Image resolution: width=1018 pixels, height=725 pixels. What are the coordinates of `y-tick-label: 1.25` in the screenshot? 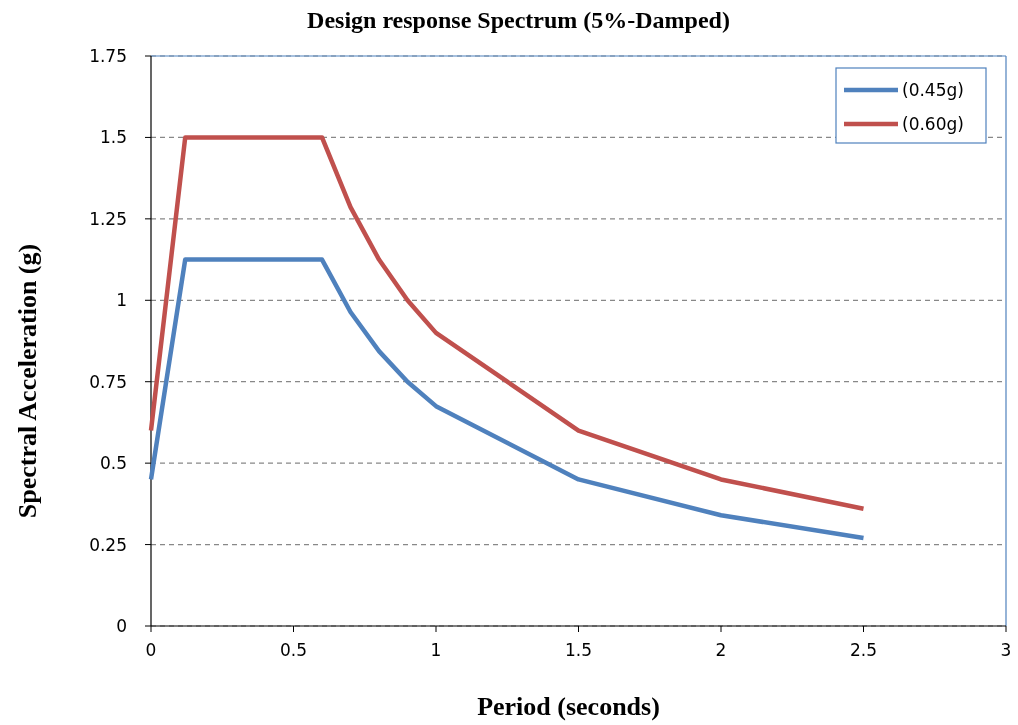 It's located at (108, 218).